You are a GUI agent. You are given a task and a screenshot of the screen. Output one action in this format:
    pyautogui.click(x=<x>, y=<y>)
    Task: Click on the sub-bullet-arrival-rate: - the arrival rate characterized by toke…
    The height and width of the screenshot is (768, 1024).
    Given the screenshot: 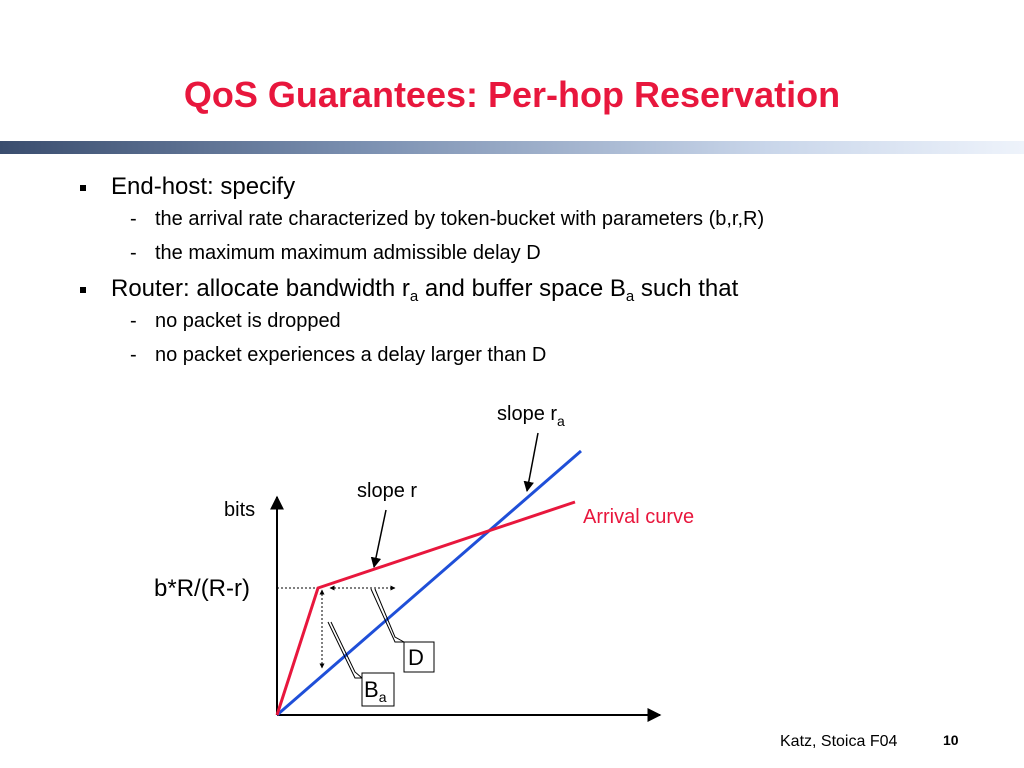 What is the action you would take?
    pyautogui.click(x=540, y=219)
    